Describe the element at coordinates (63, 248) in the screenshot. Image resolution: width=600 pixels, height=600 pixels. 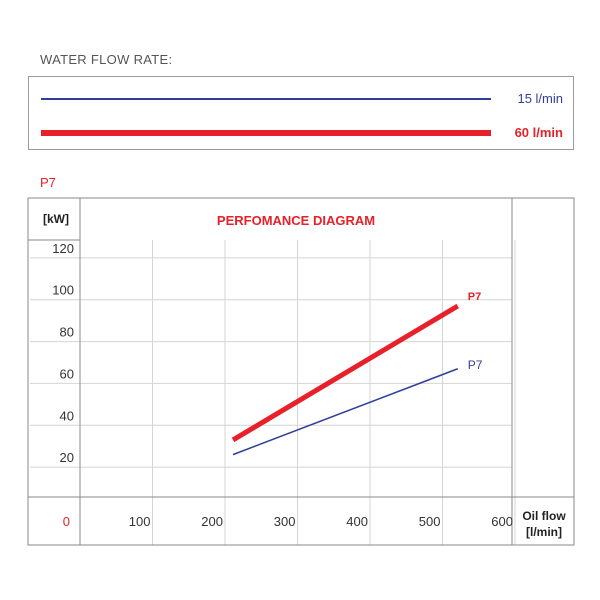
I see `y-tick-label: 120` at that location.